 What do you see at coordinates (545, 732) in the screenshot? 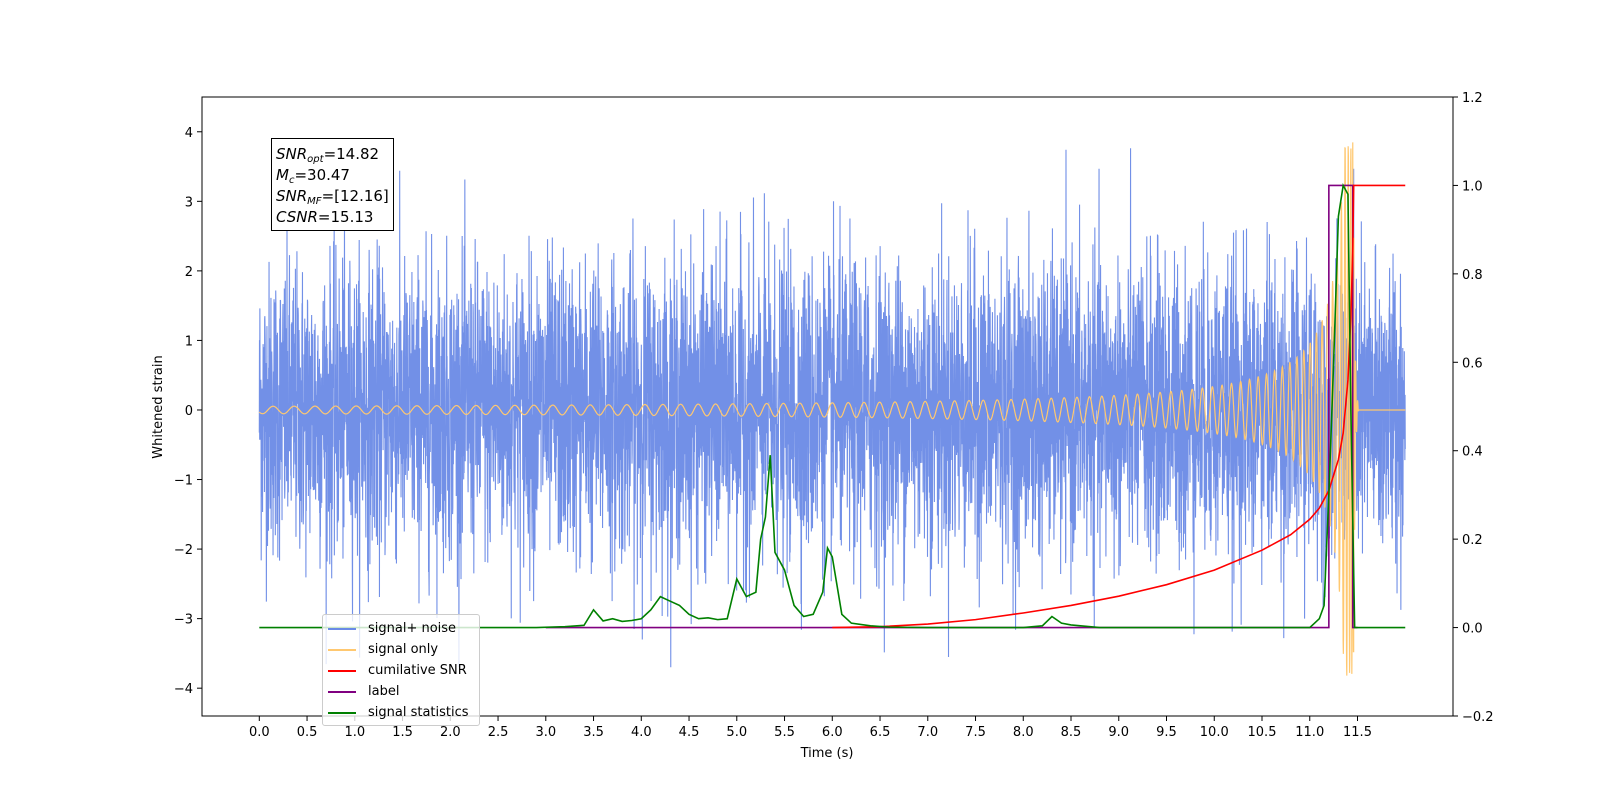
I see `x-tick-label: 3.0` at bounding box center [545, 732].